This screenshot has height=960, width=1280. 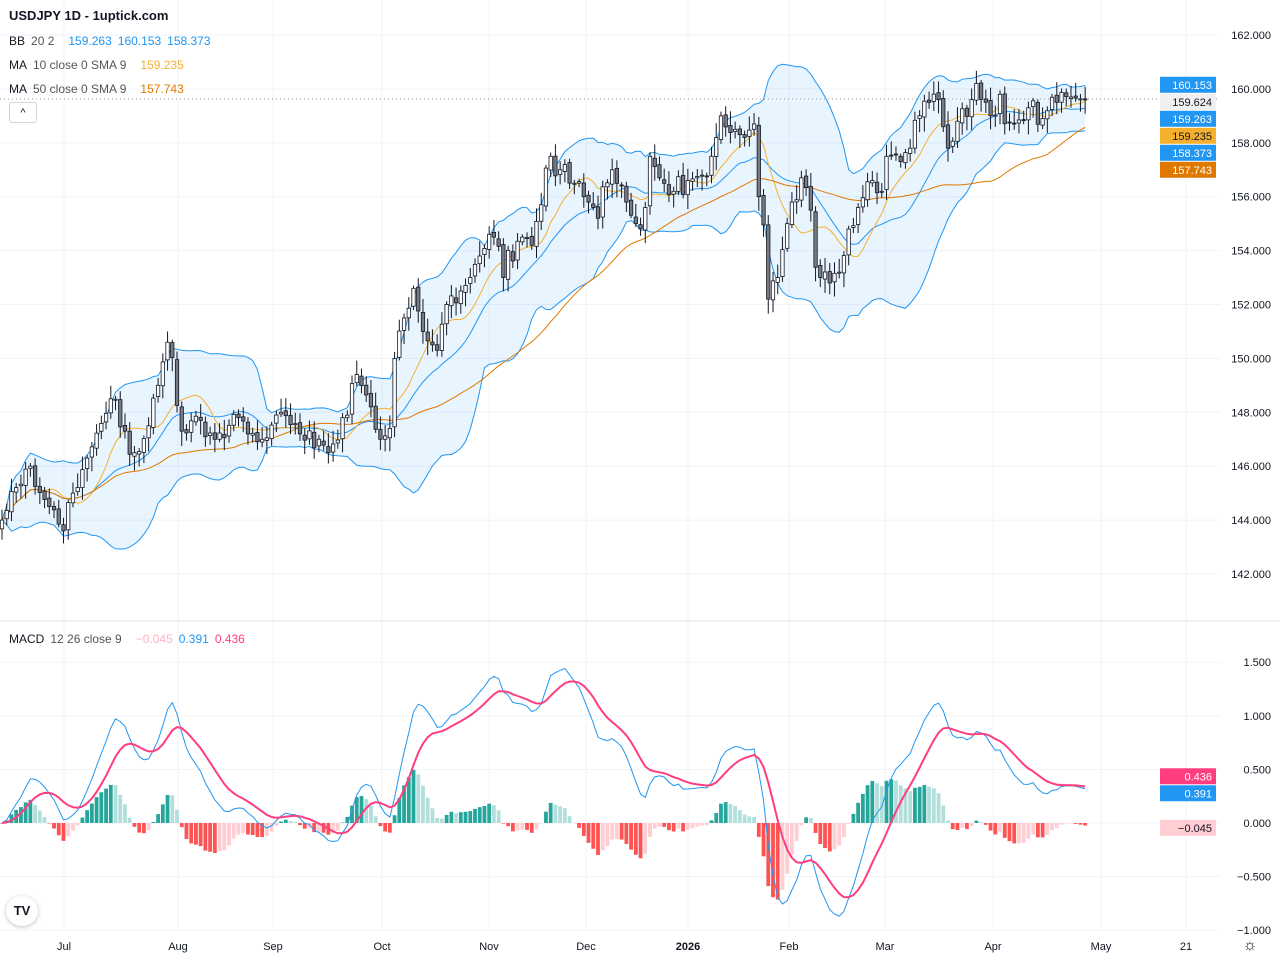 I want to click on price-axis-label: 160.000, so click(x=1251, y=90).